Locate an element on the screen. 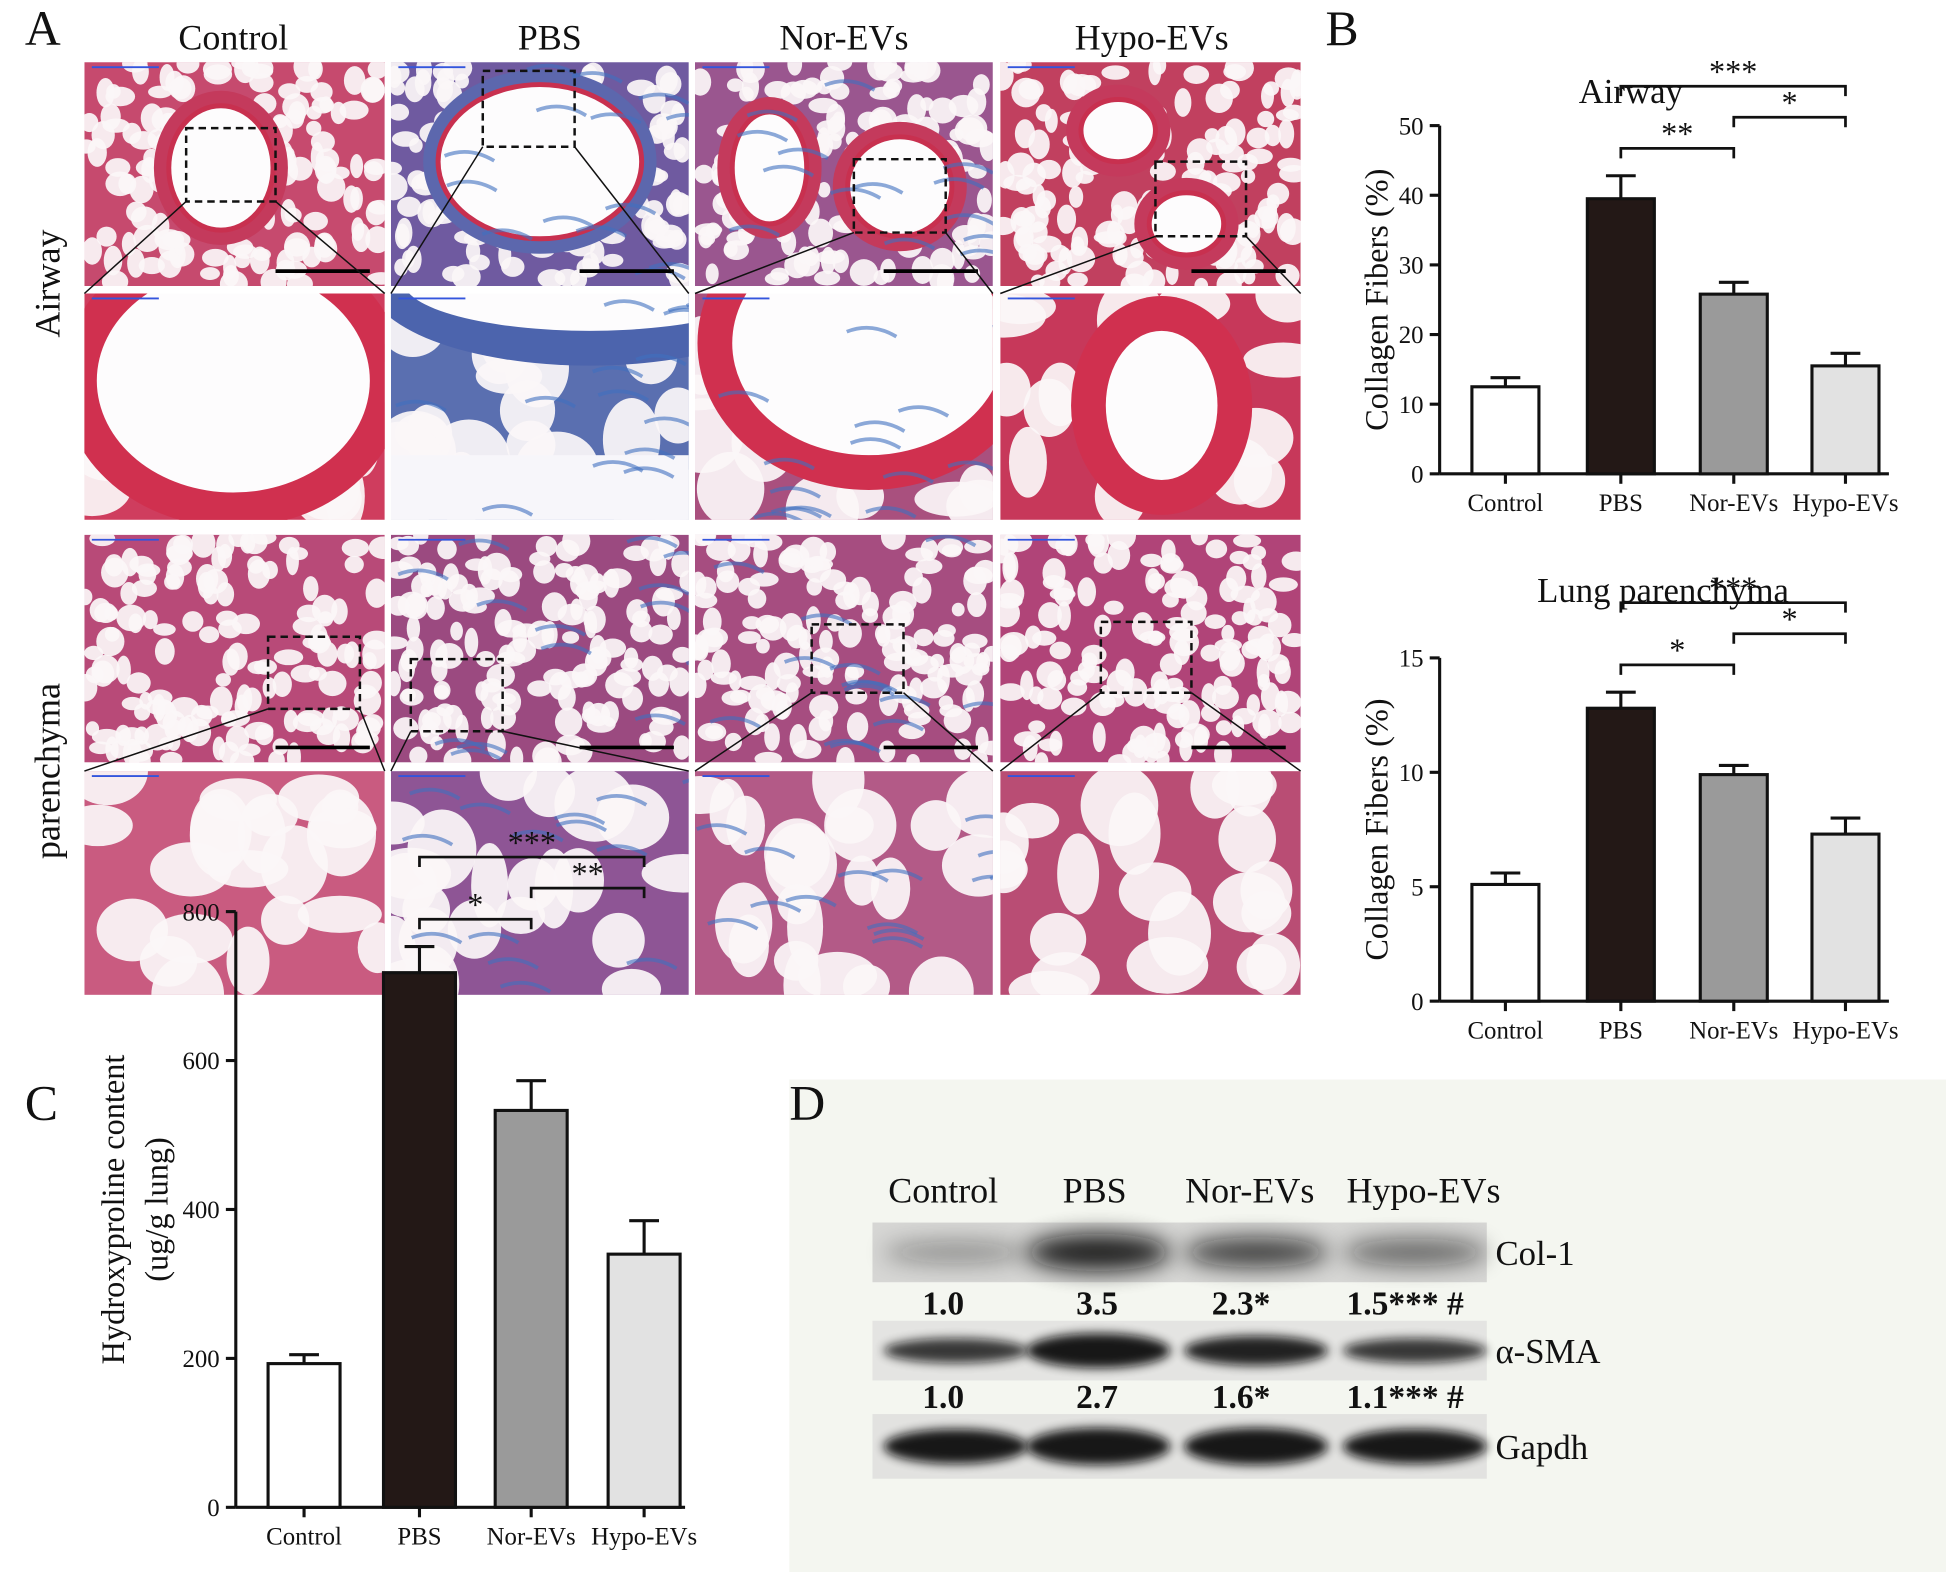 This screenshot has height=1572, width=1946. significance-label: * is located at coordinates (1677, 650).